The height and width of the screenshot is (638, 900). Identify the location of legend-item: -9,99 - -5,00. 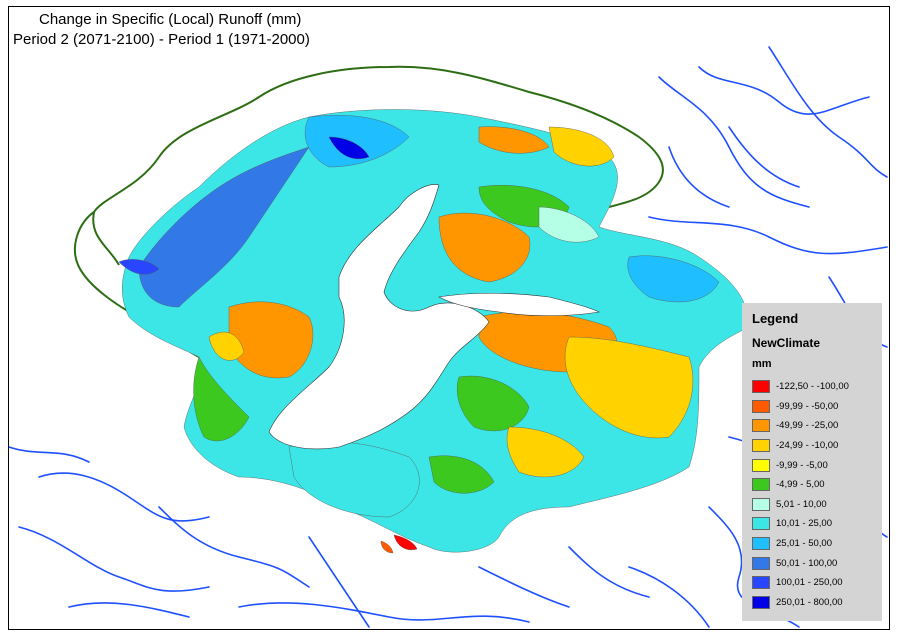
(800, 465).